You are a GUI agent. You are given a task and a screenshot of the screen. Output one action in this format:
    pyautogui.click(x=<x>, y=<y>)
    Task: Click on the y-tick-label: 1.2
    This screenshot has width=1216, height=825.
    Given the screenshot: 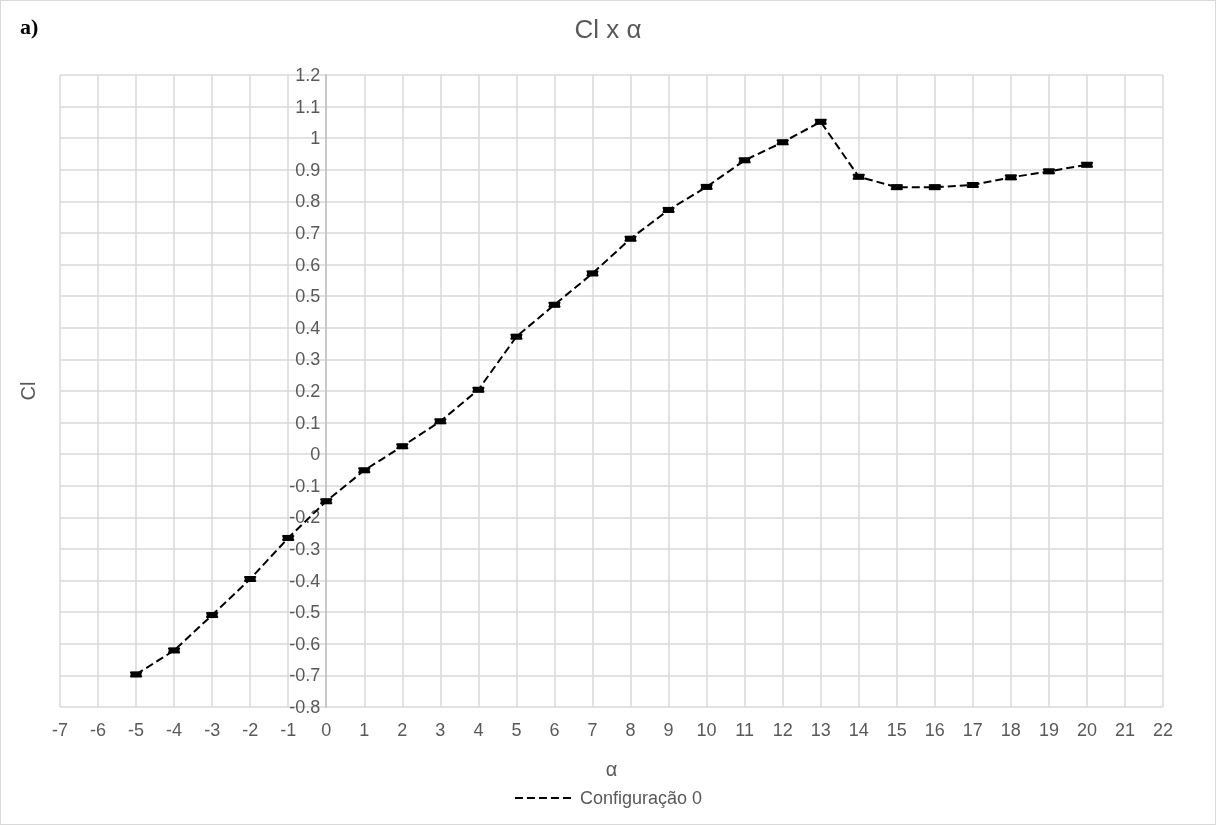 What is the action you would take?
    pyautogui.click(x=308, y=75)
    